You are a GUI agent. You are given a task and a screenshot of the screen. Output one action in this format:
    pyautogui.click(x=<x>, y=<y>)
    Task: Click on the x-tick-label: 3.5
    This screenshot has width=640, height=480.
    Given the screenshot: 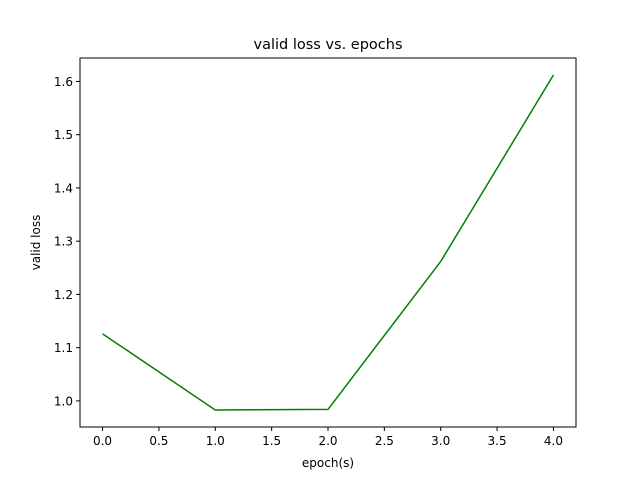 What is the action you would take?
    pyautogui.click(x=497, y=441)
    